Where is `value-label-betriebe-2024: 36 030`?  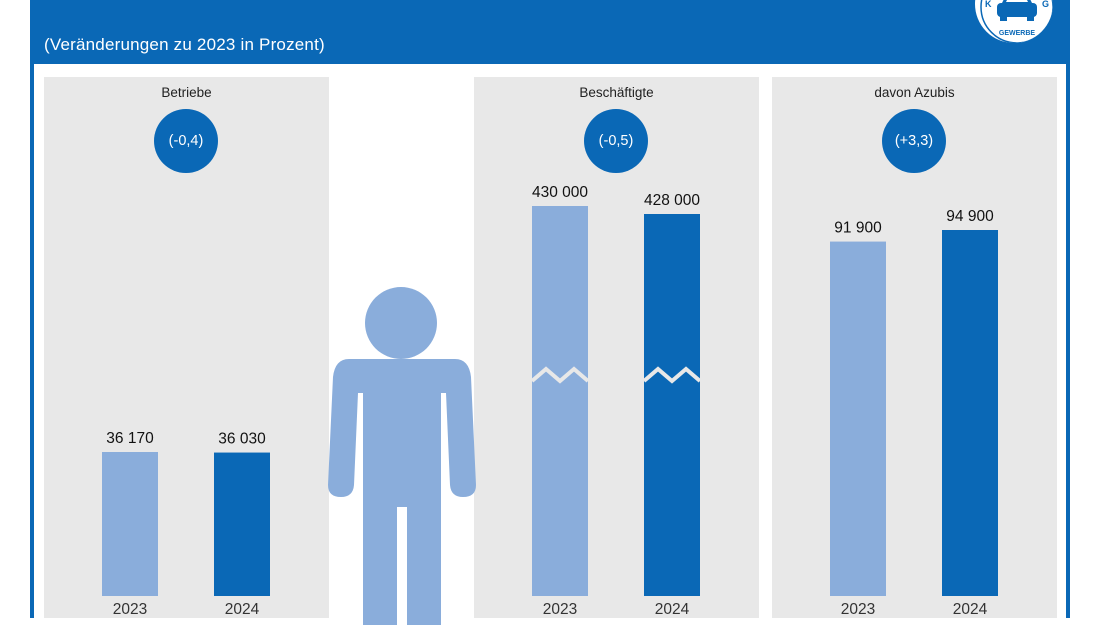
value-label-betriebe-2024: 36 030 is located at coordinates (242, 439).